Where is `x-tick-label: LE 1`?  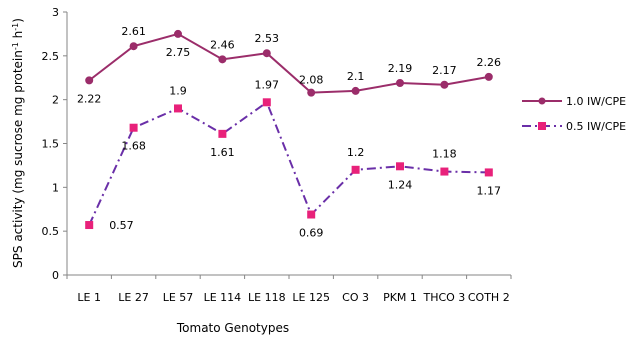 x-tick-label: LE 1 is located at coordinates (89, 297).